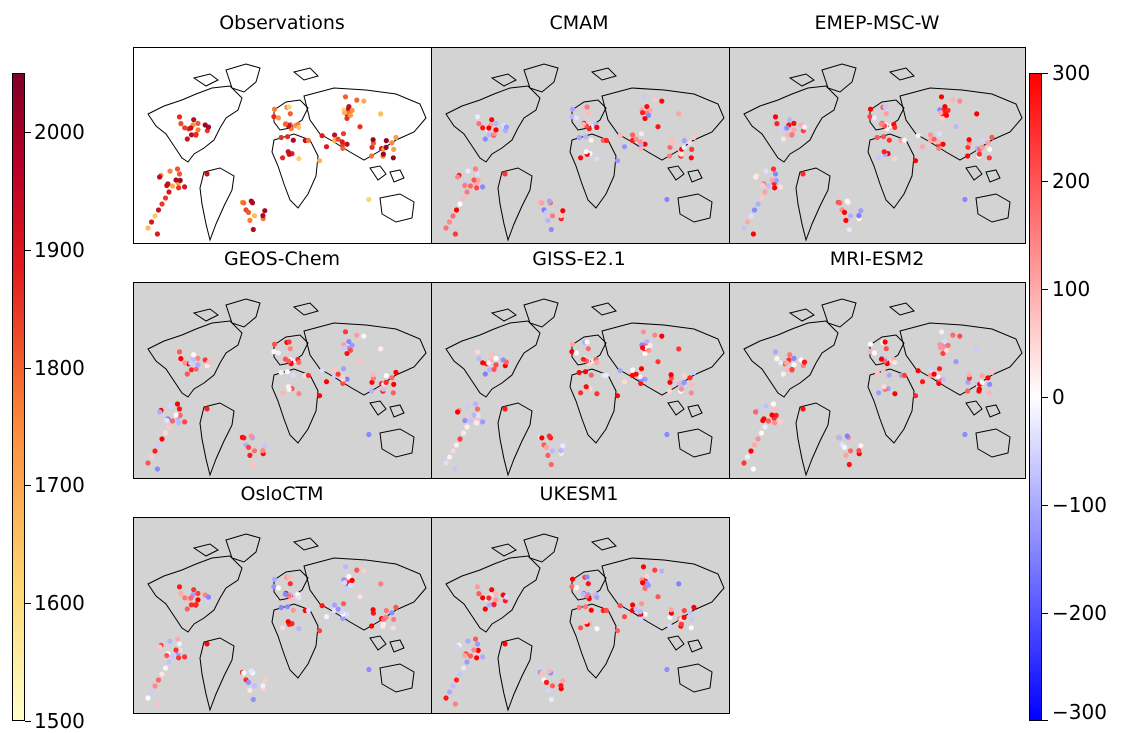  I want to click on map-svg, so click(580, 145).